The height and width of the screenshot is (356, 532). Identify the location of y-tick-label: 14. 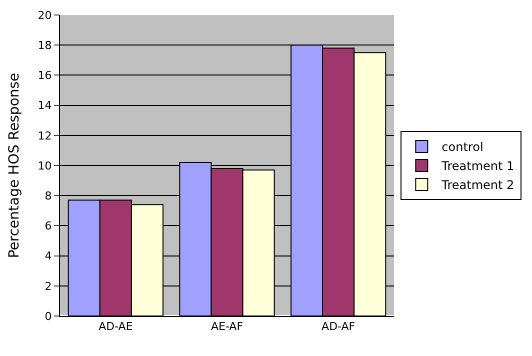
(45, 105).